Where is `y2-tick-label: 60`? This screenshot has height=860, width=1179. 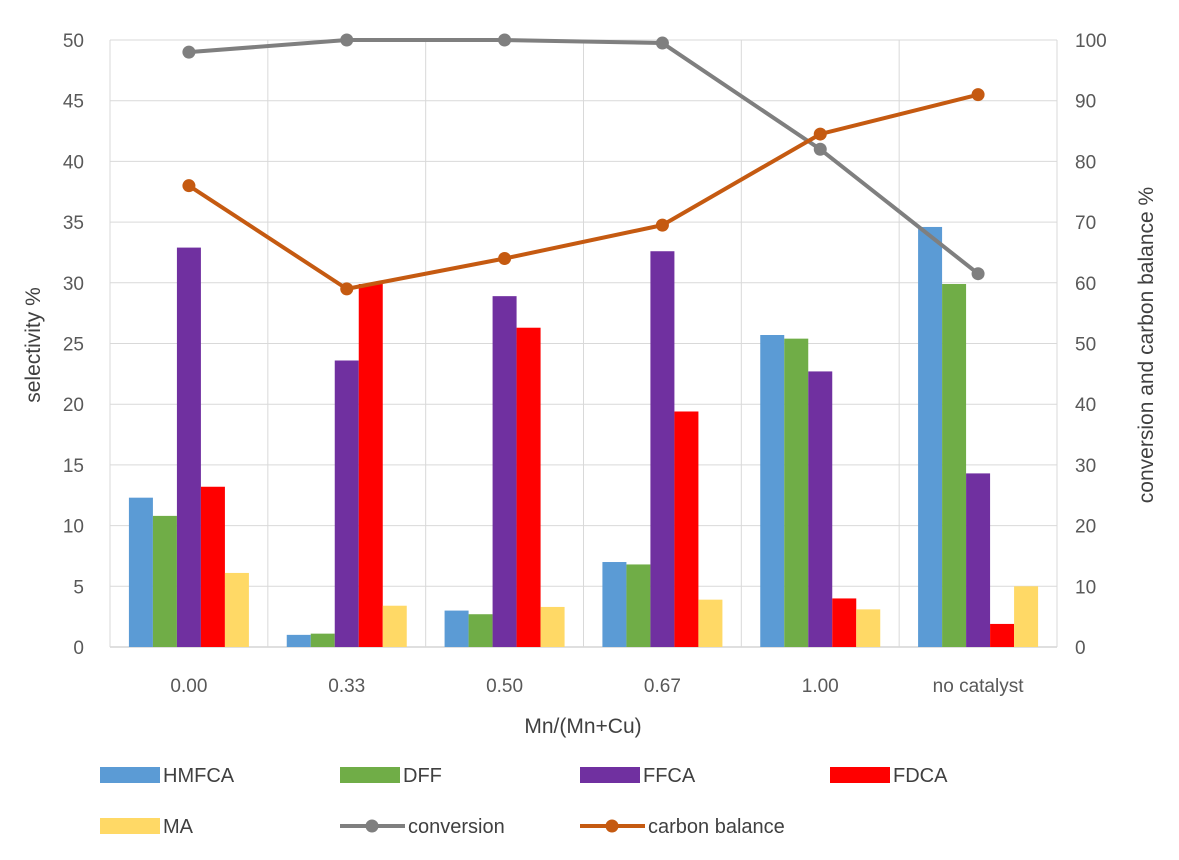
y2-tick-label: 60 is located at coordinates (1085, 284).